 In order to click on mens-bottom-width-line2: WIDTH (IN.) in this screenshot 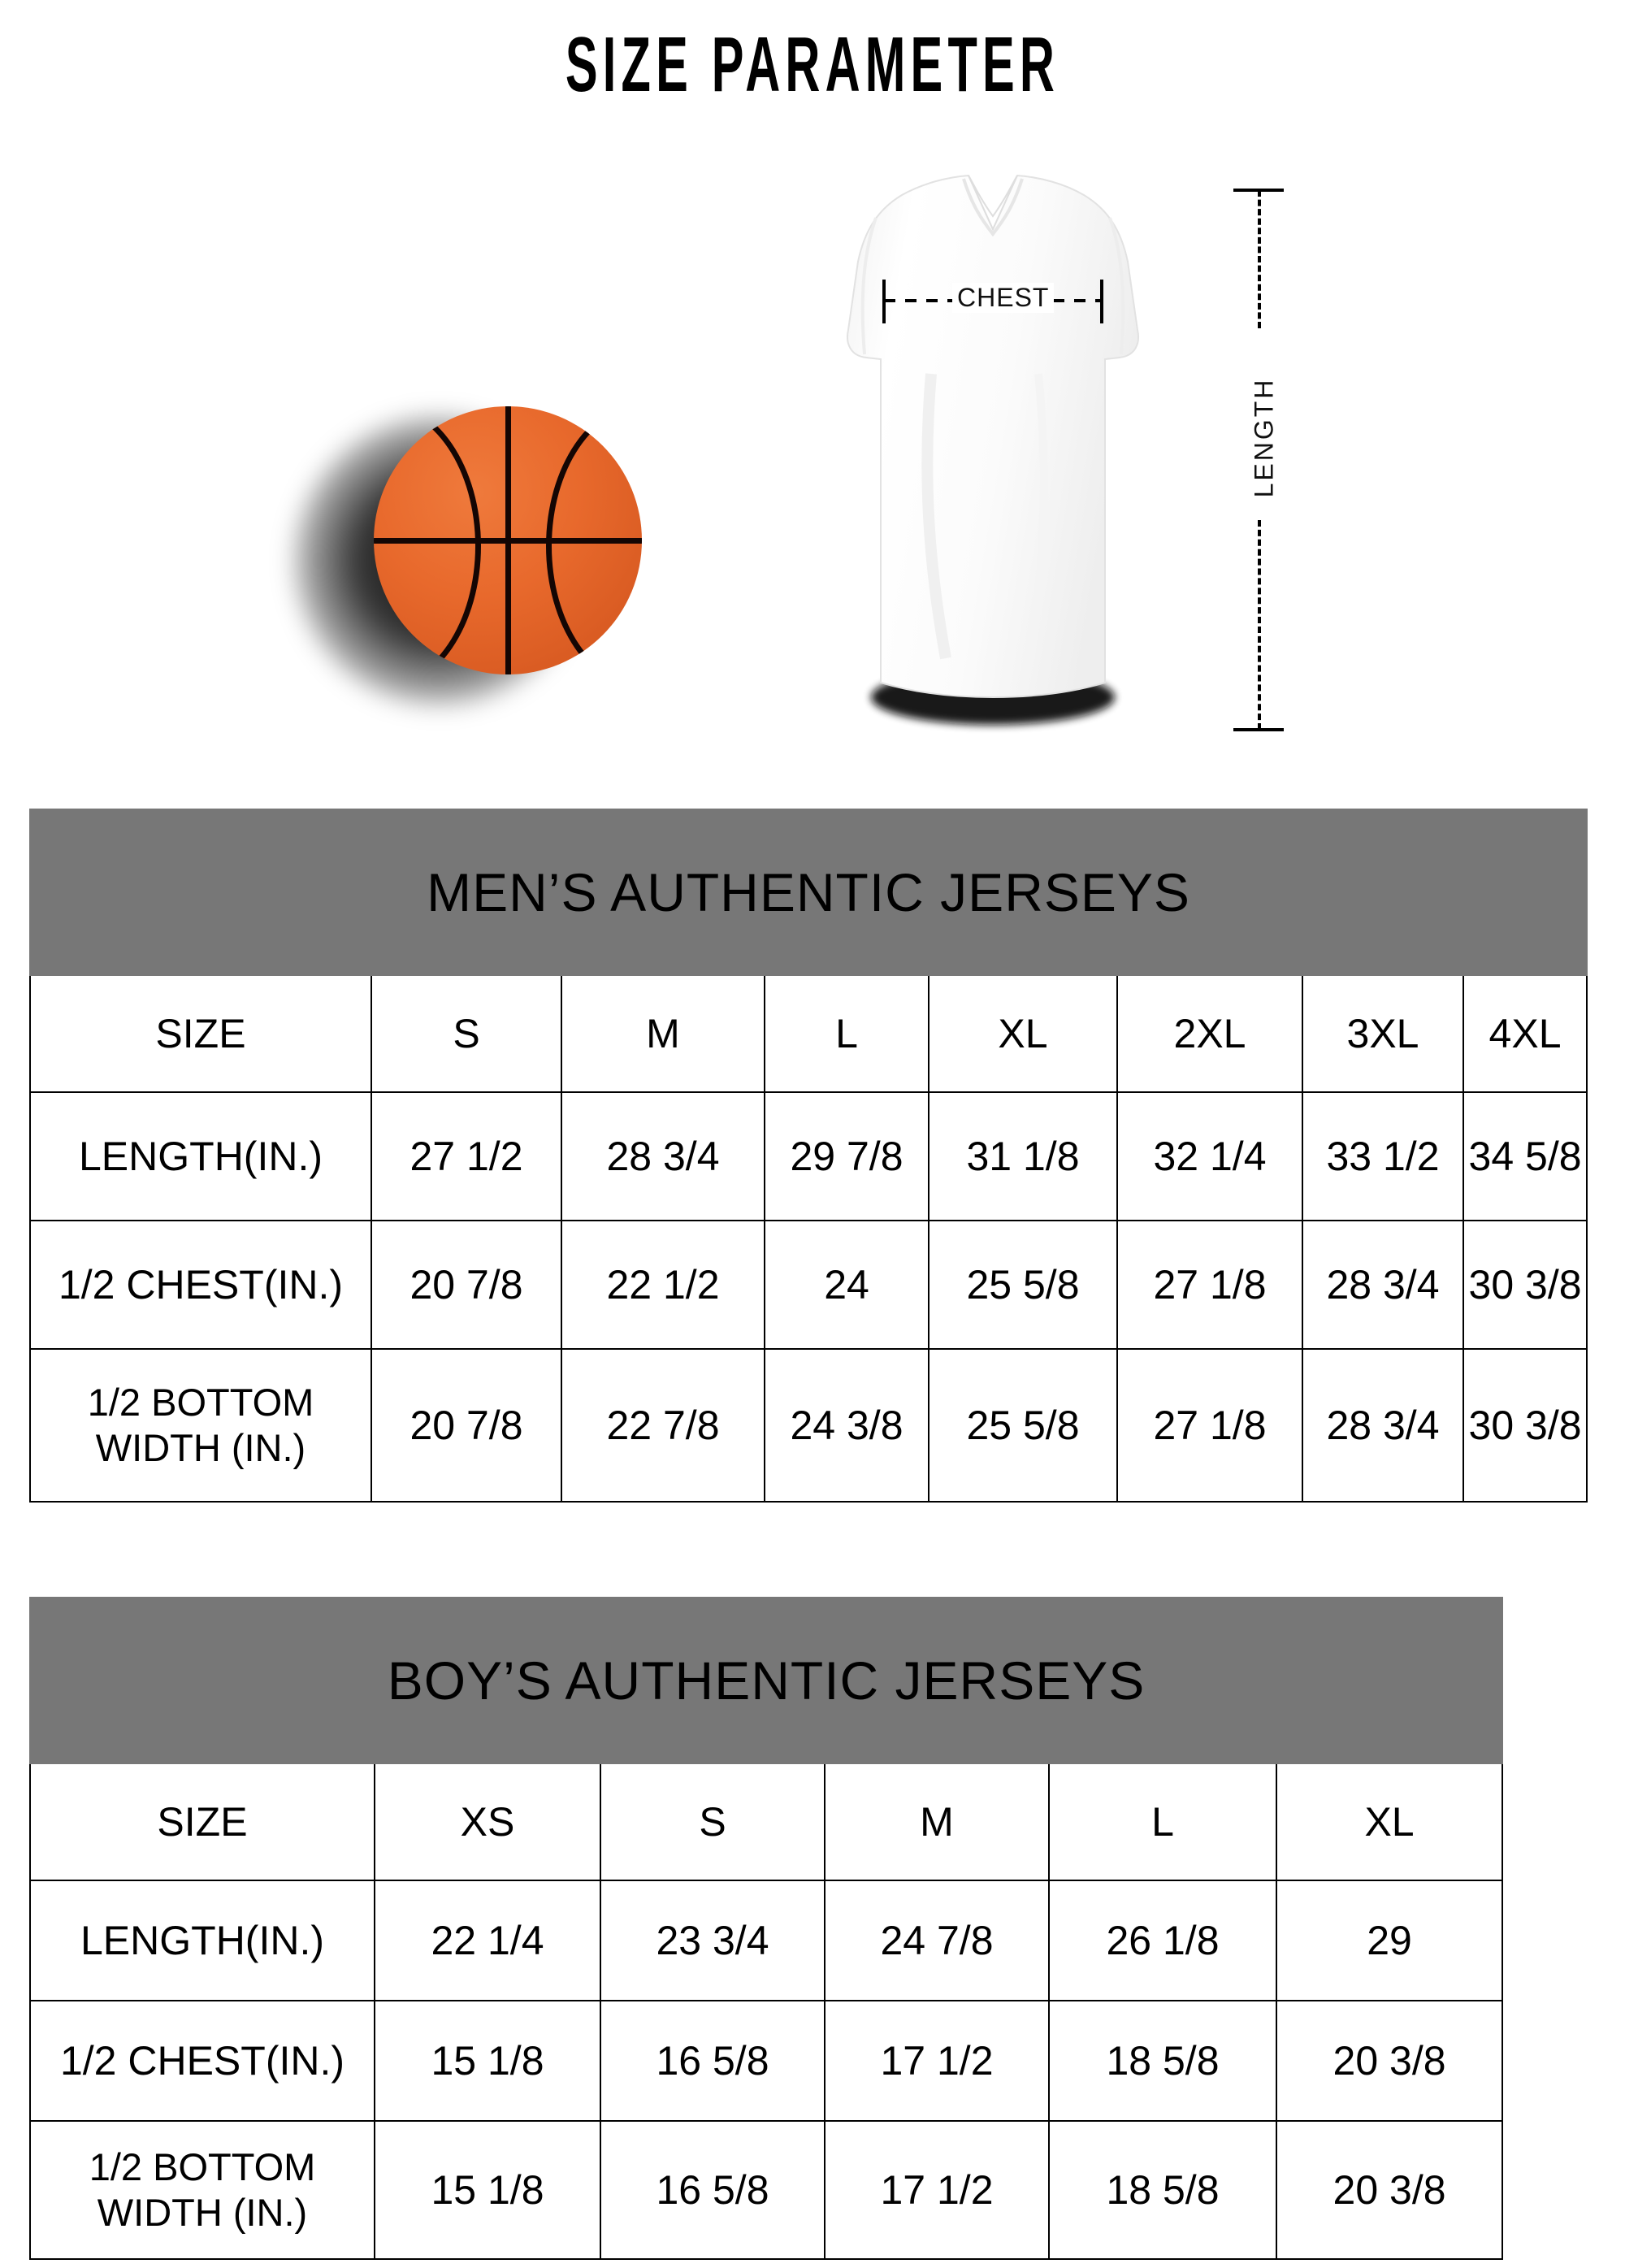, I will do `click(200, 1447)`.